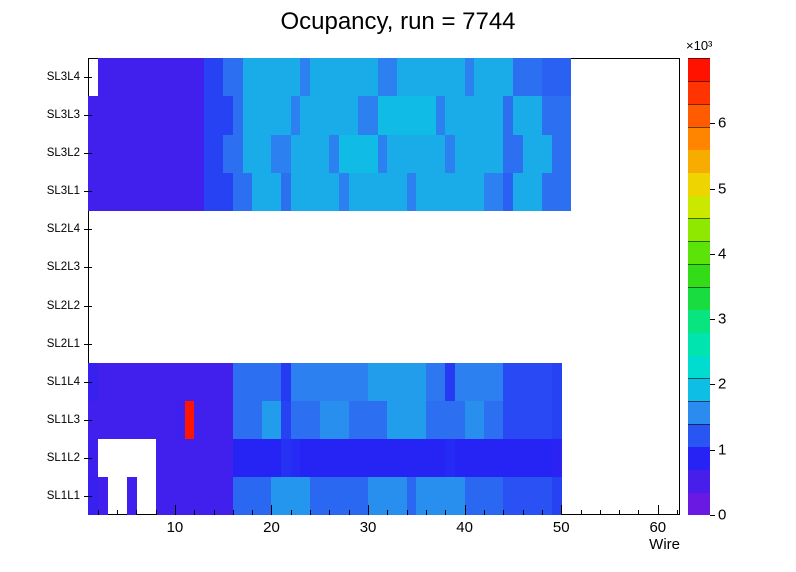 This screenshot has width=796, height=572. I want to click on x-axis-title: Wire, so click(664, 544).